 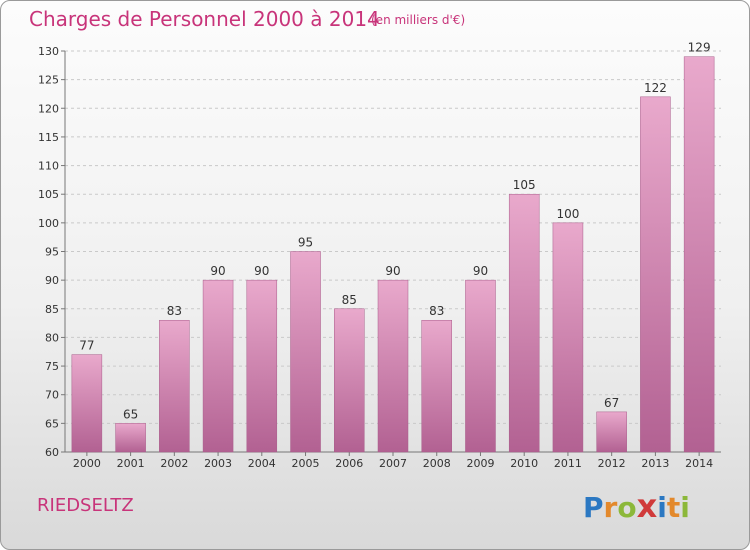 What do you see at coordinates (611, 432) in the screenshot?
I see `bar-2012` at bounding box center [611, 432].